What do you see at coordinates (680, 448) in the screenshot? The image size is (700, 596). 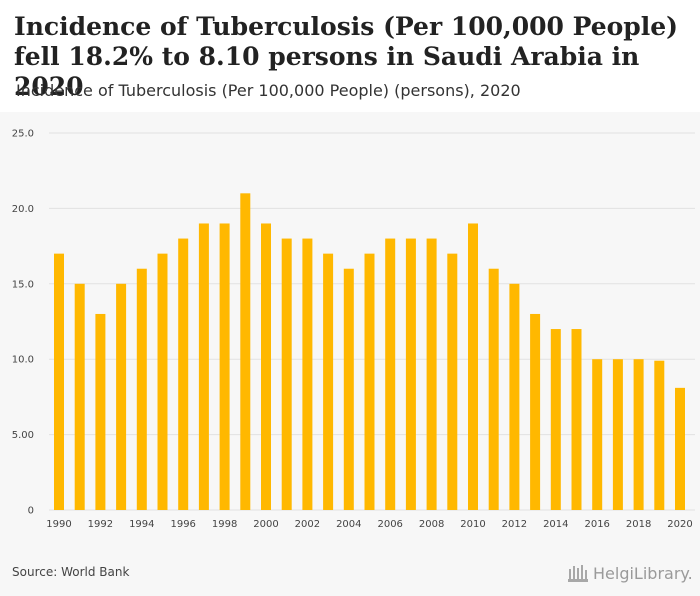 I see `bar-2020` at bounding box center [680, 448].